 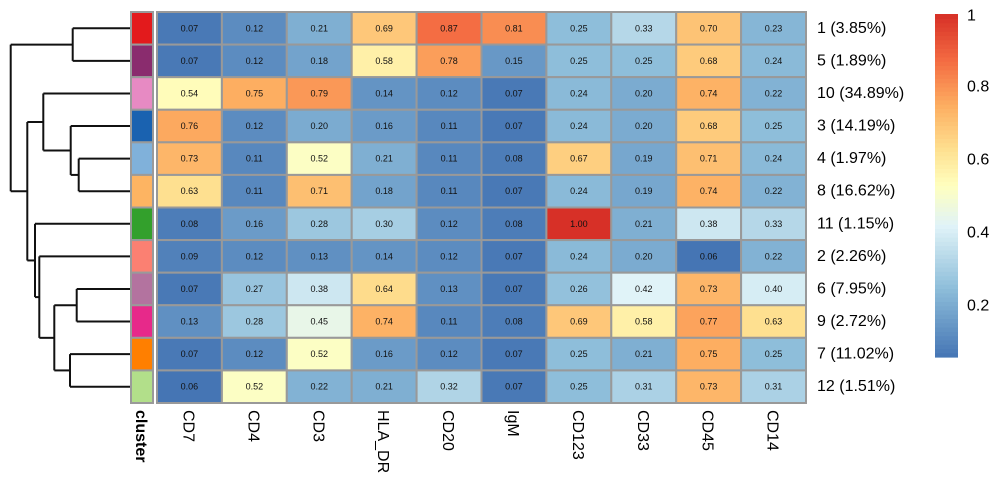 I want to click on colorbar-tick-label: 0.8, so click(x=978, y=86).